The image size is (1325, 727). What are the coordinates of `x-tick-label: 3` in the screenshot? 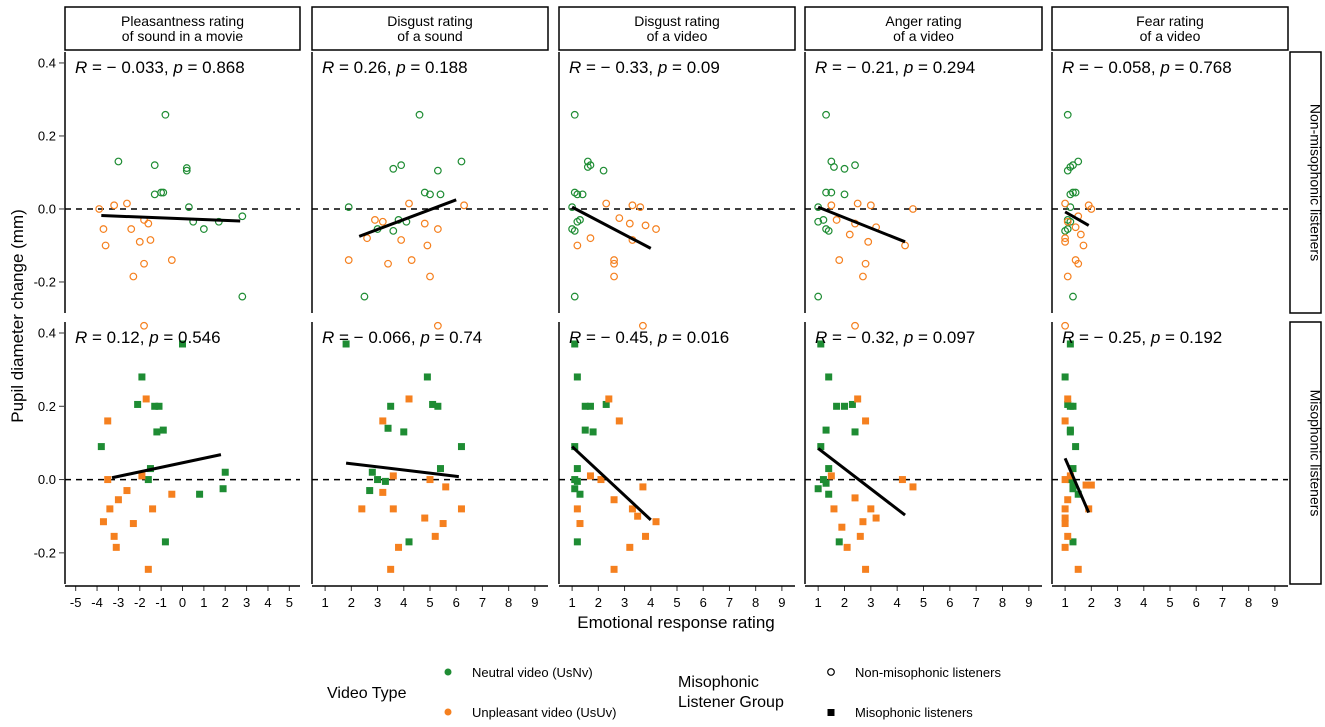 It's located at (624, 602).